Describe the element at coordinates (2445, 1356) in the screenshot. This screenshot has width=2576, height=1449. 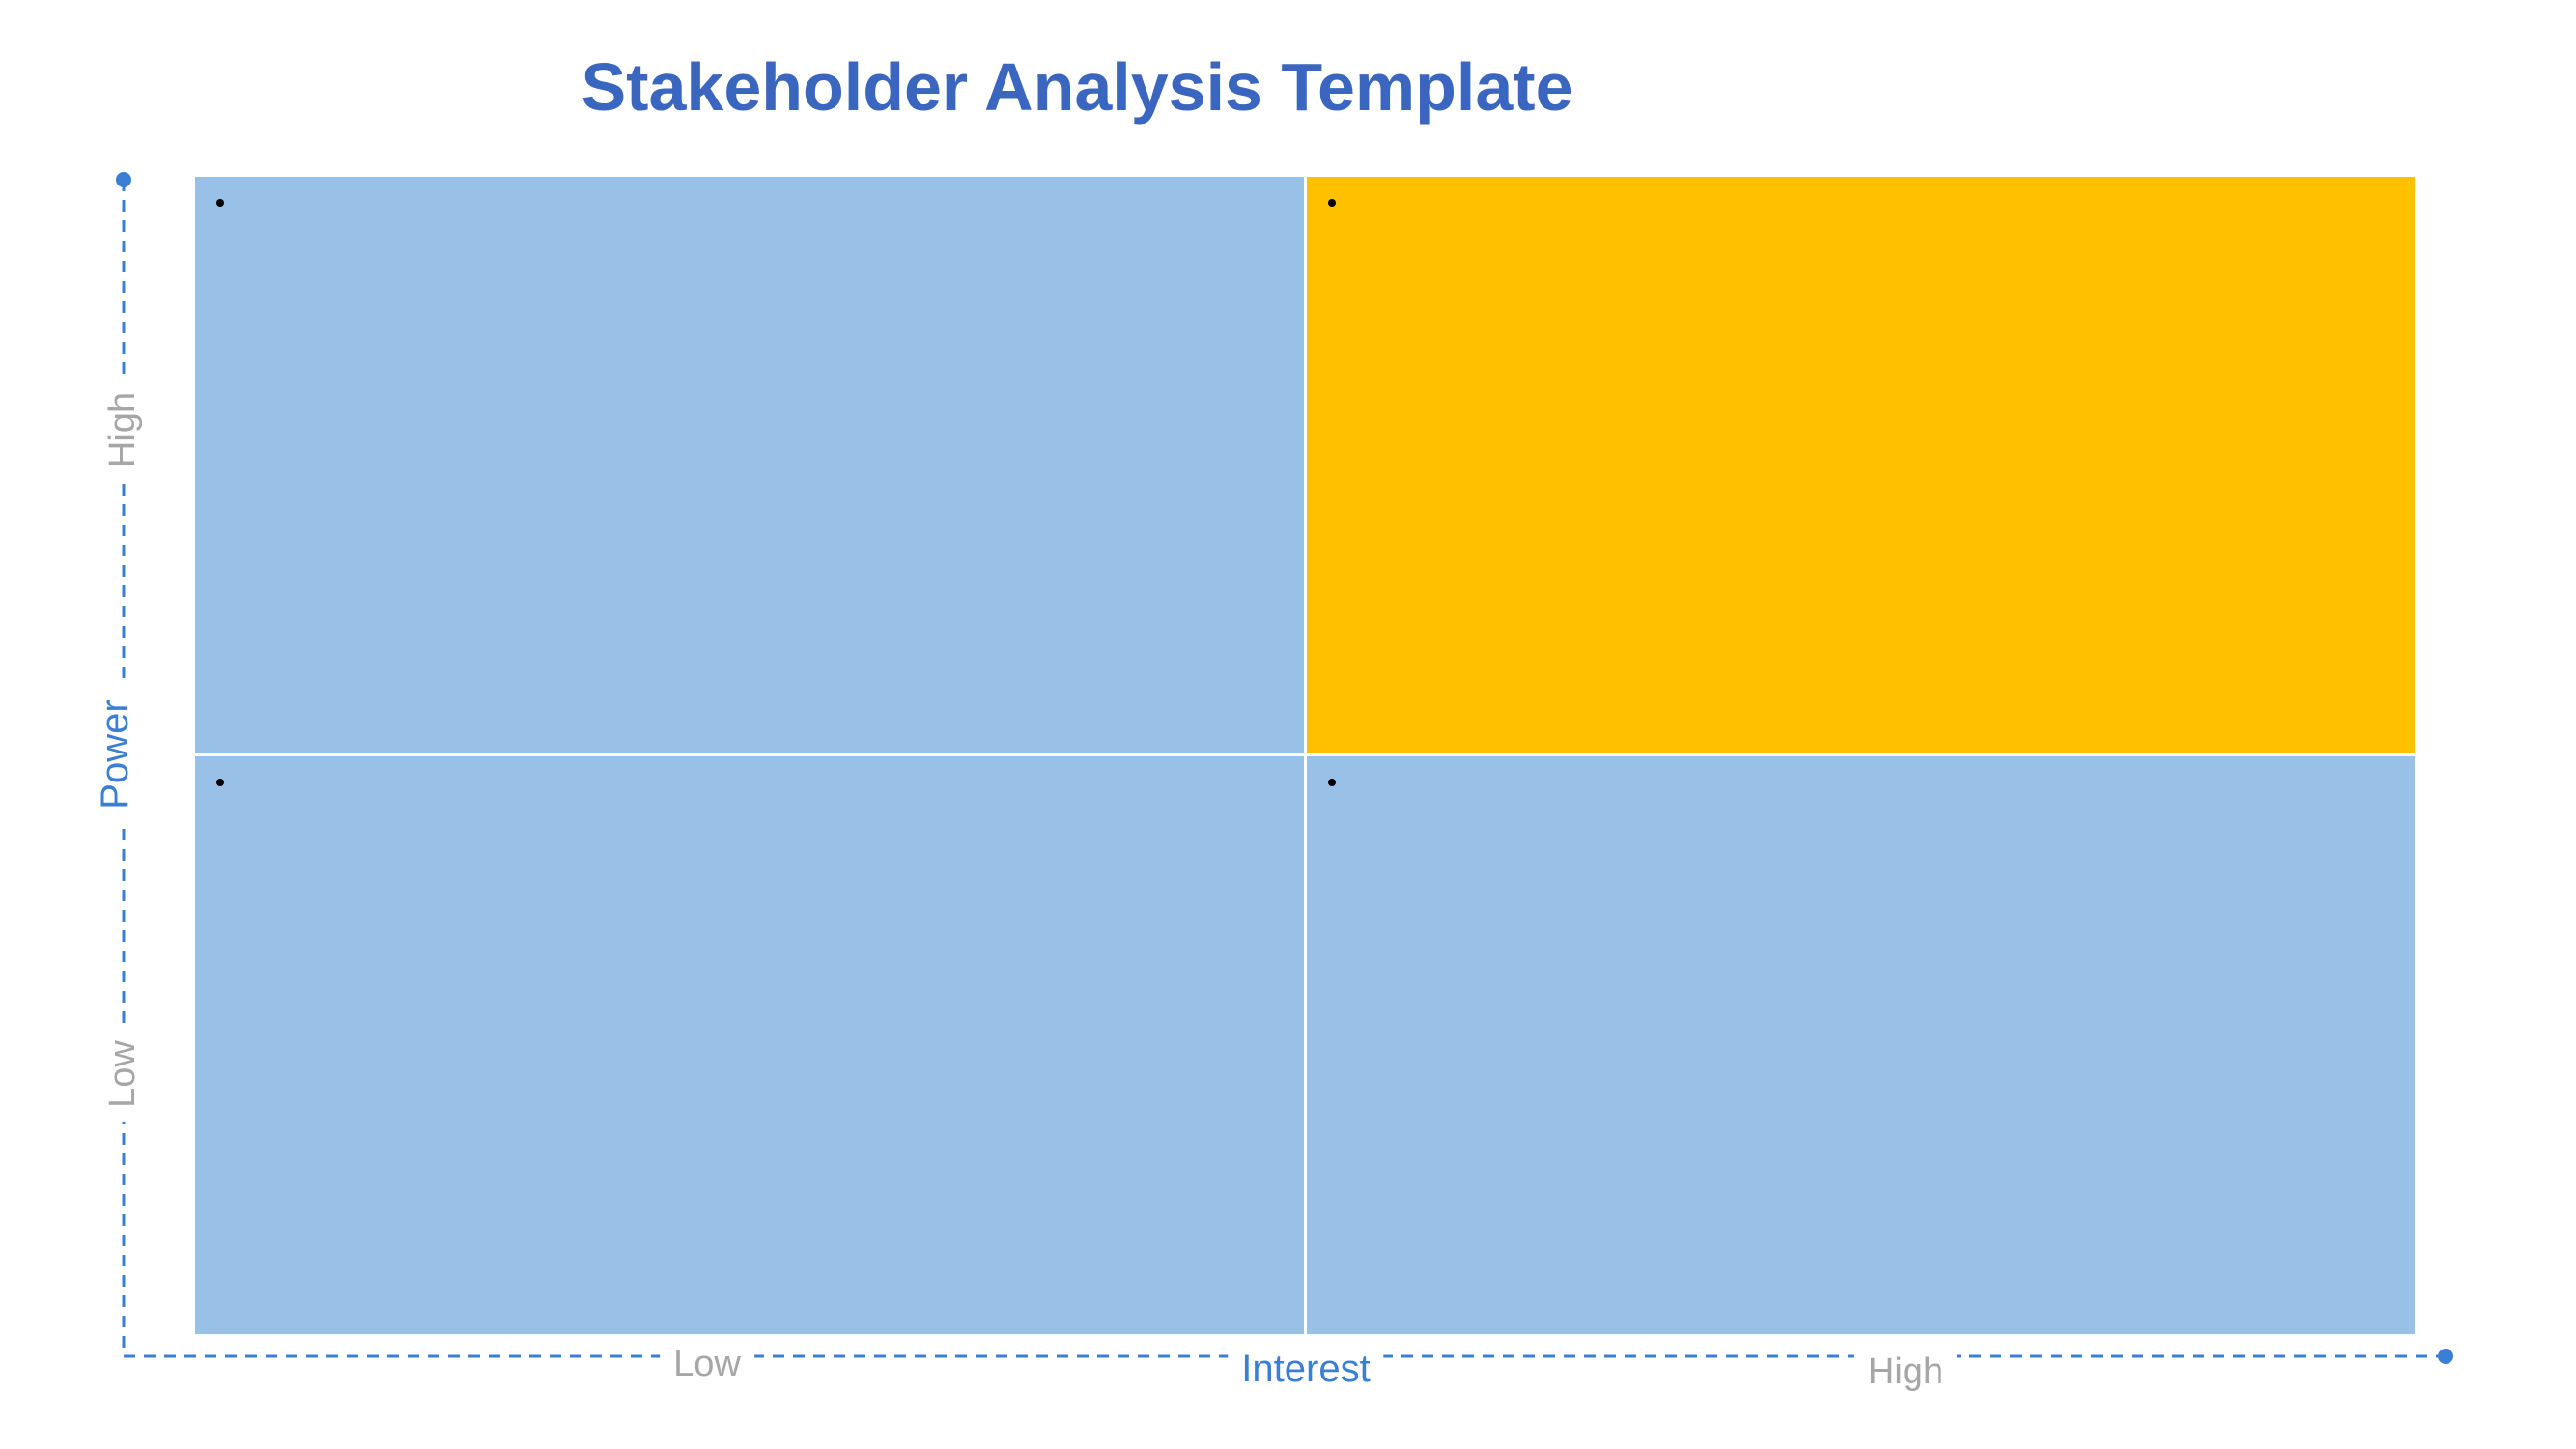
I see `x-axis-end-marker` at that location.